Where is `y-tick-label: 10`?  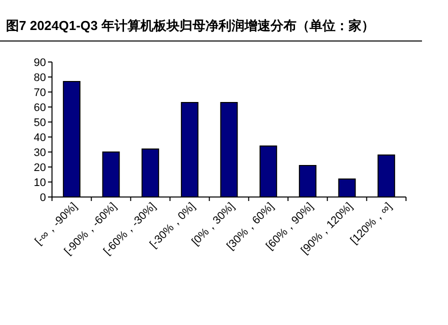 y-tick-label: 10 is located at coordinates (40, 183).